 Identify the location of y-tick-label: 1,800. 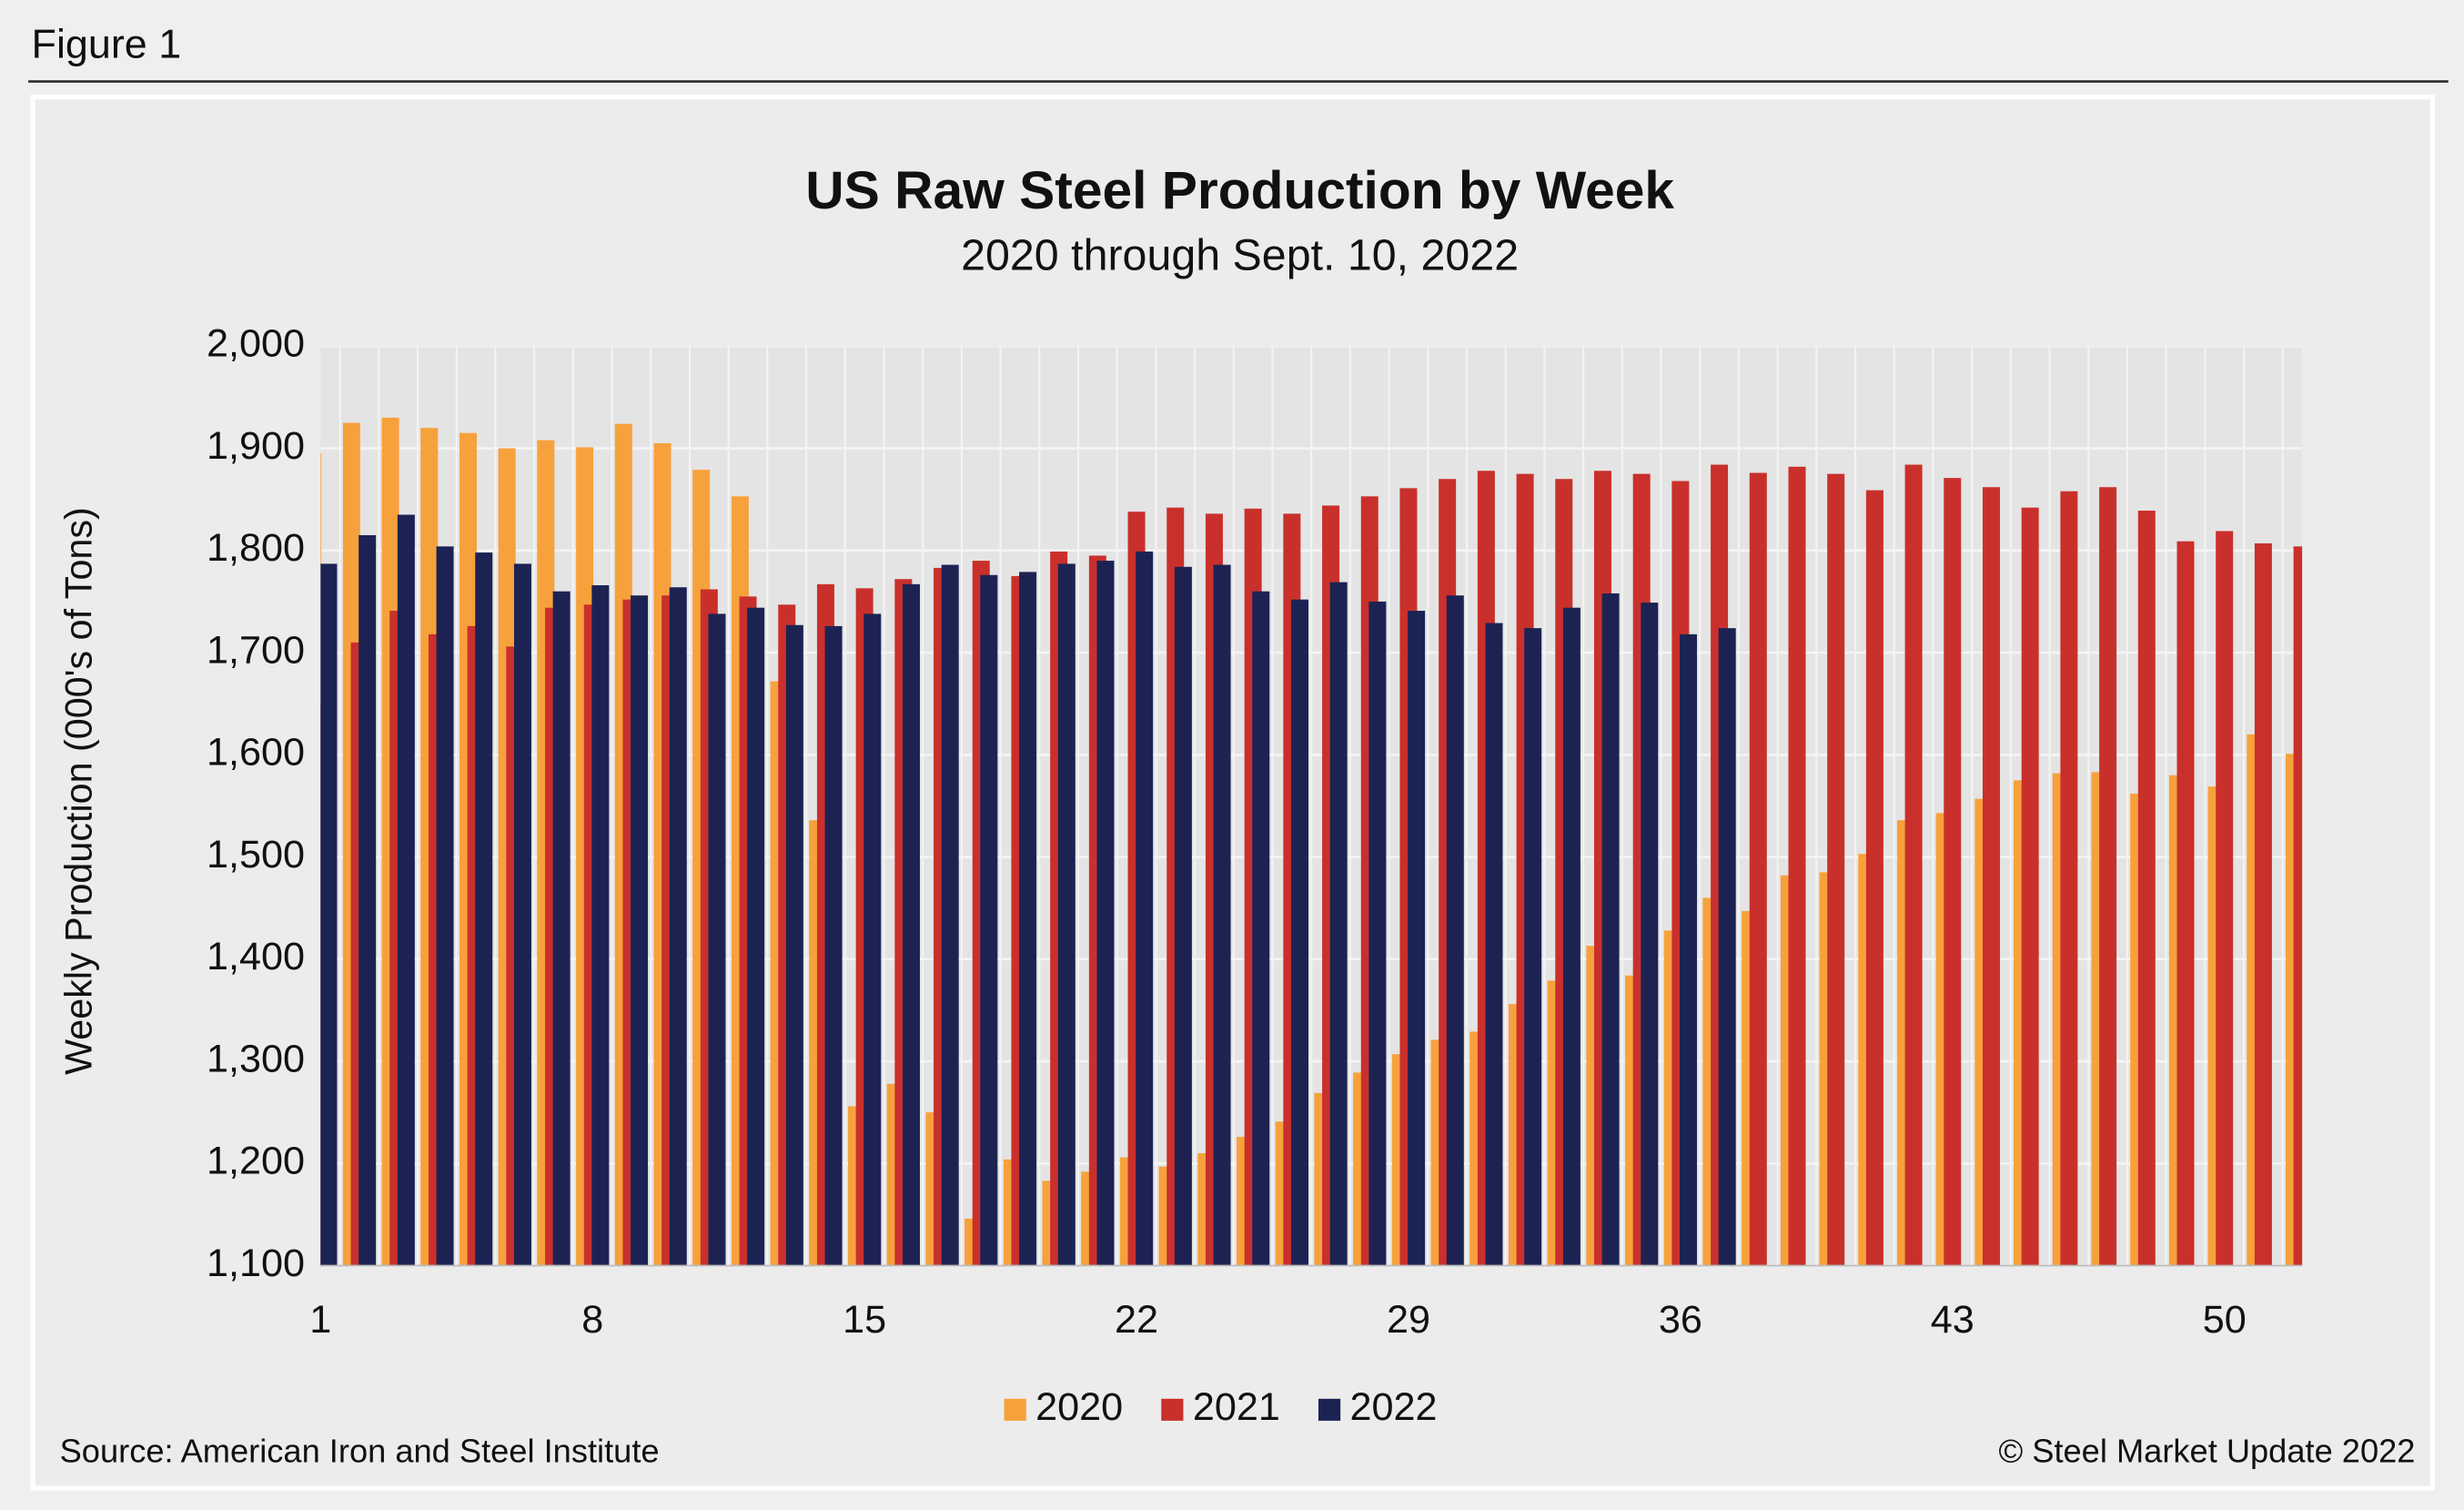
(256, 548).